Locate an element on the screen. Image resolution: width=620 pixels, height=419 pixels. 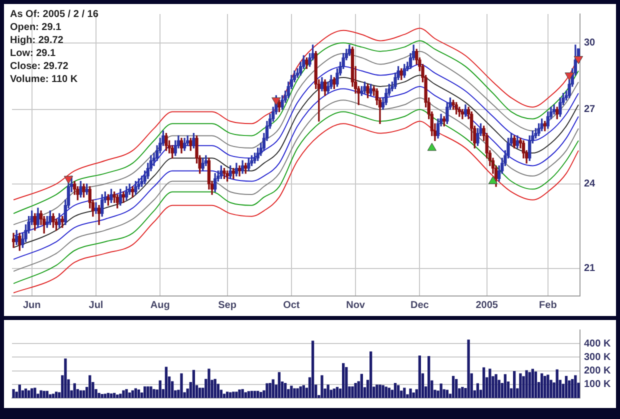
annotation: As Of: 2005 / 2 / 16 is located at coordinates (54, 14).